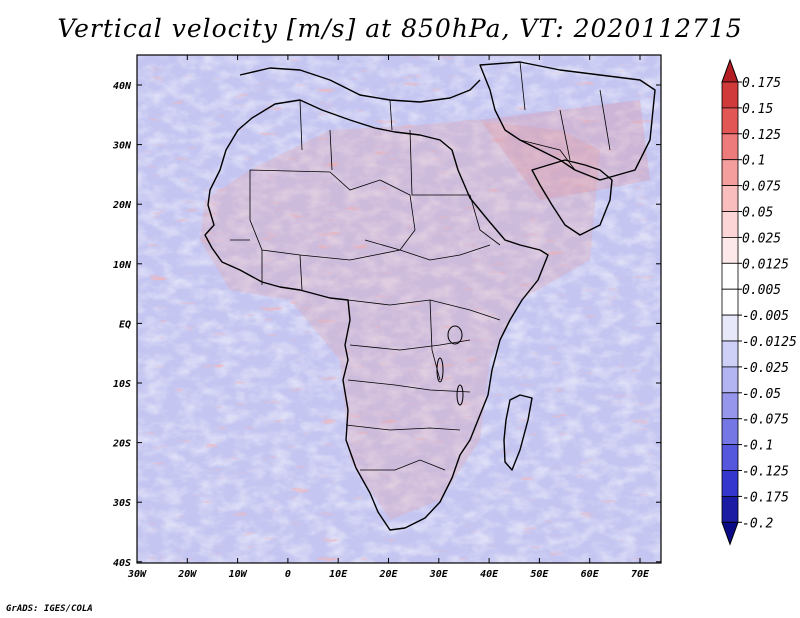 Image resolution: width=800 pixels, height=618 pixels. Describe the element at coordinates (388, 574) in the screenshot. I see `lon-tick-label: 20E` at that location.